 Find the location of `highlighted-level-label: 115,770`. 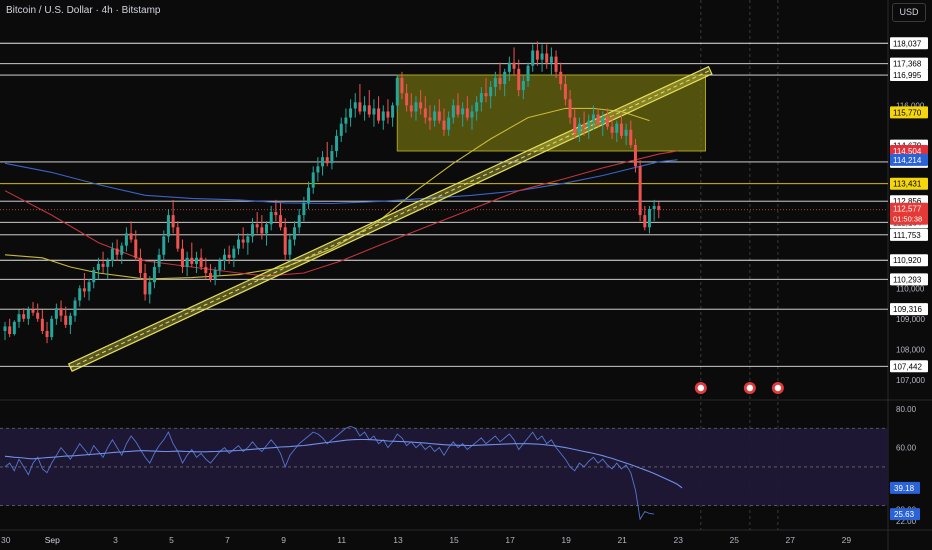

highlighted-level-label: 115,770 is located at coordinates (907, 112).